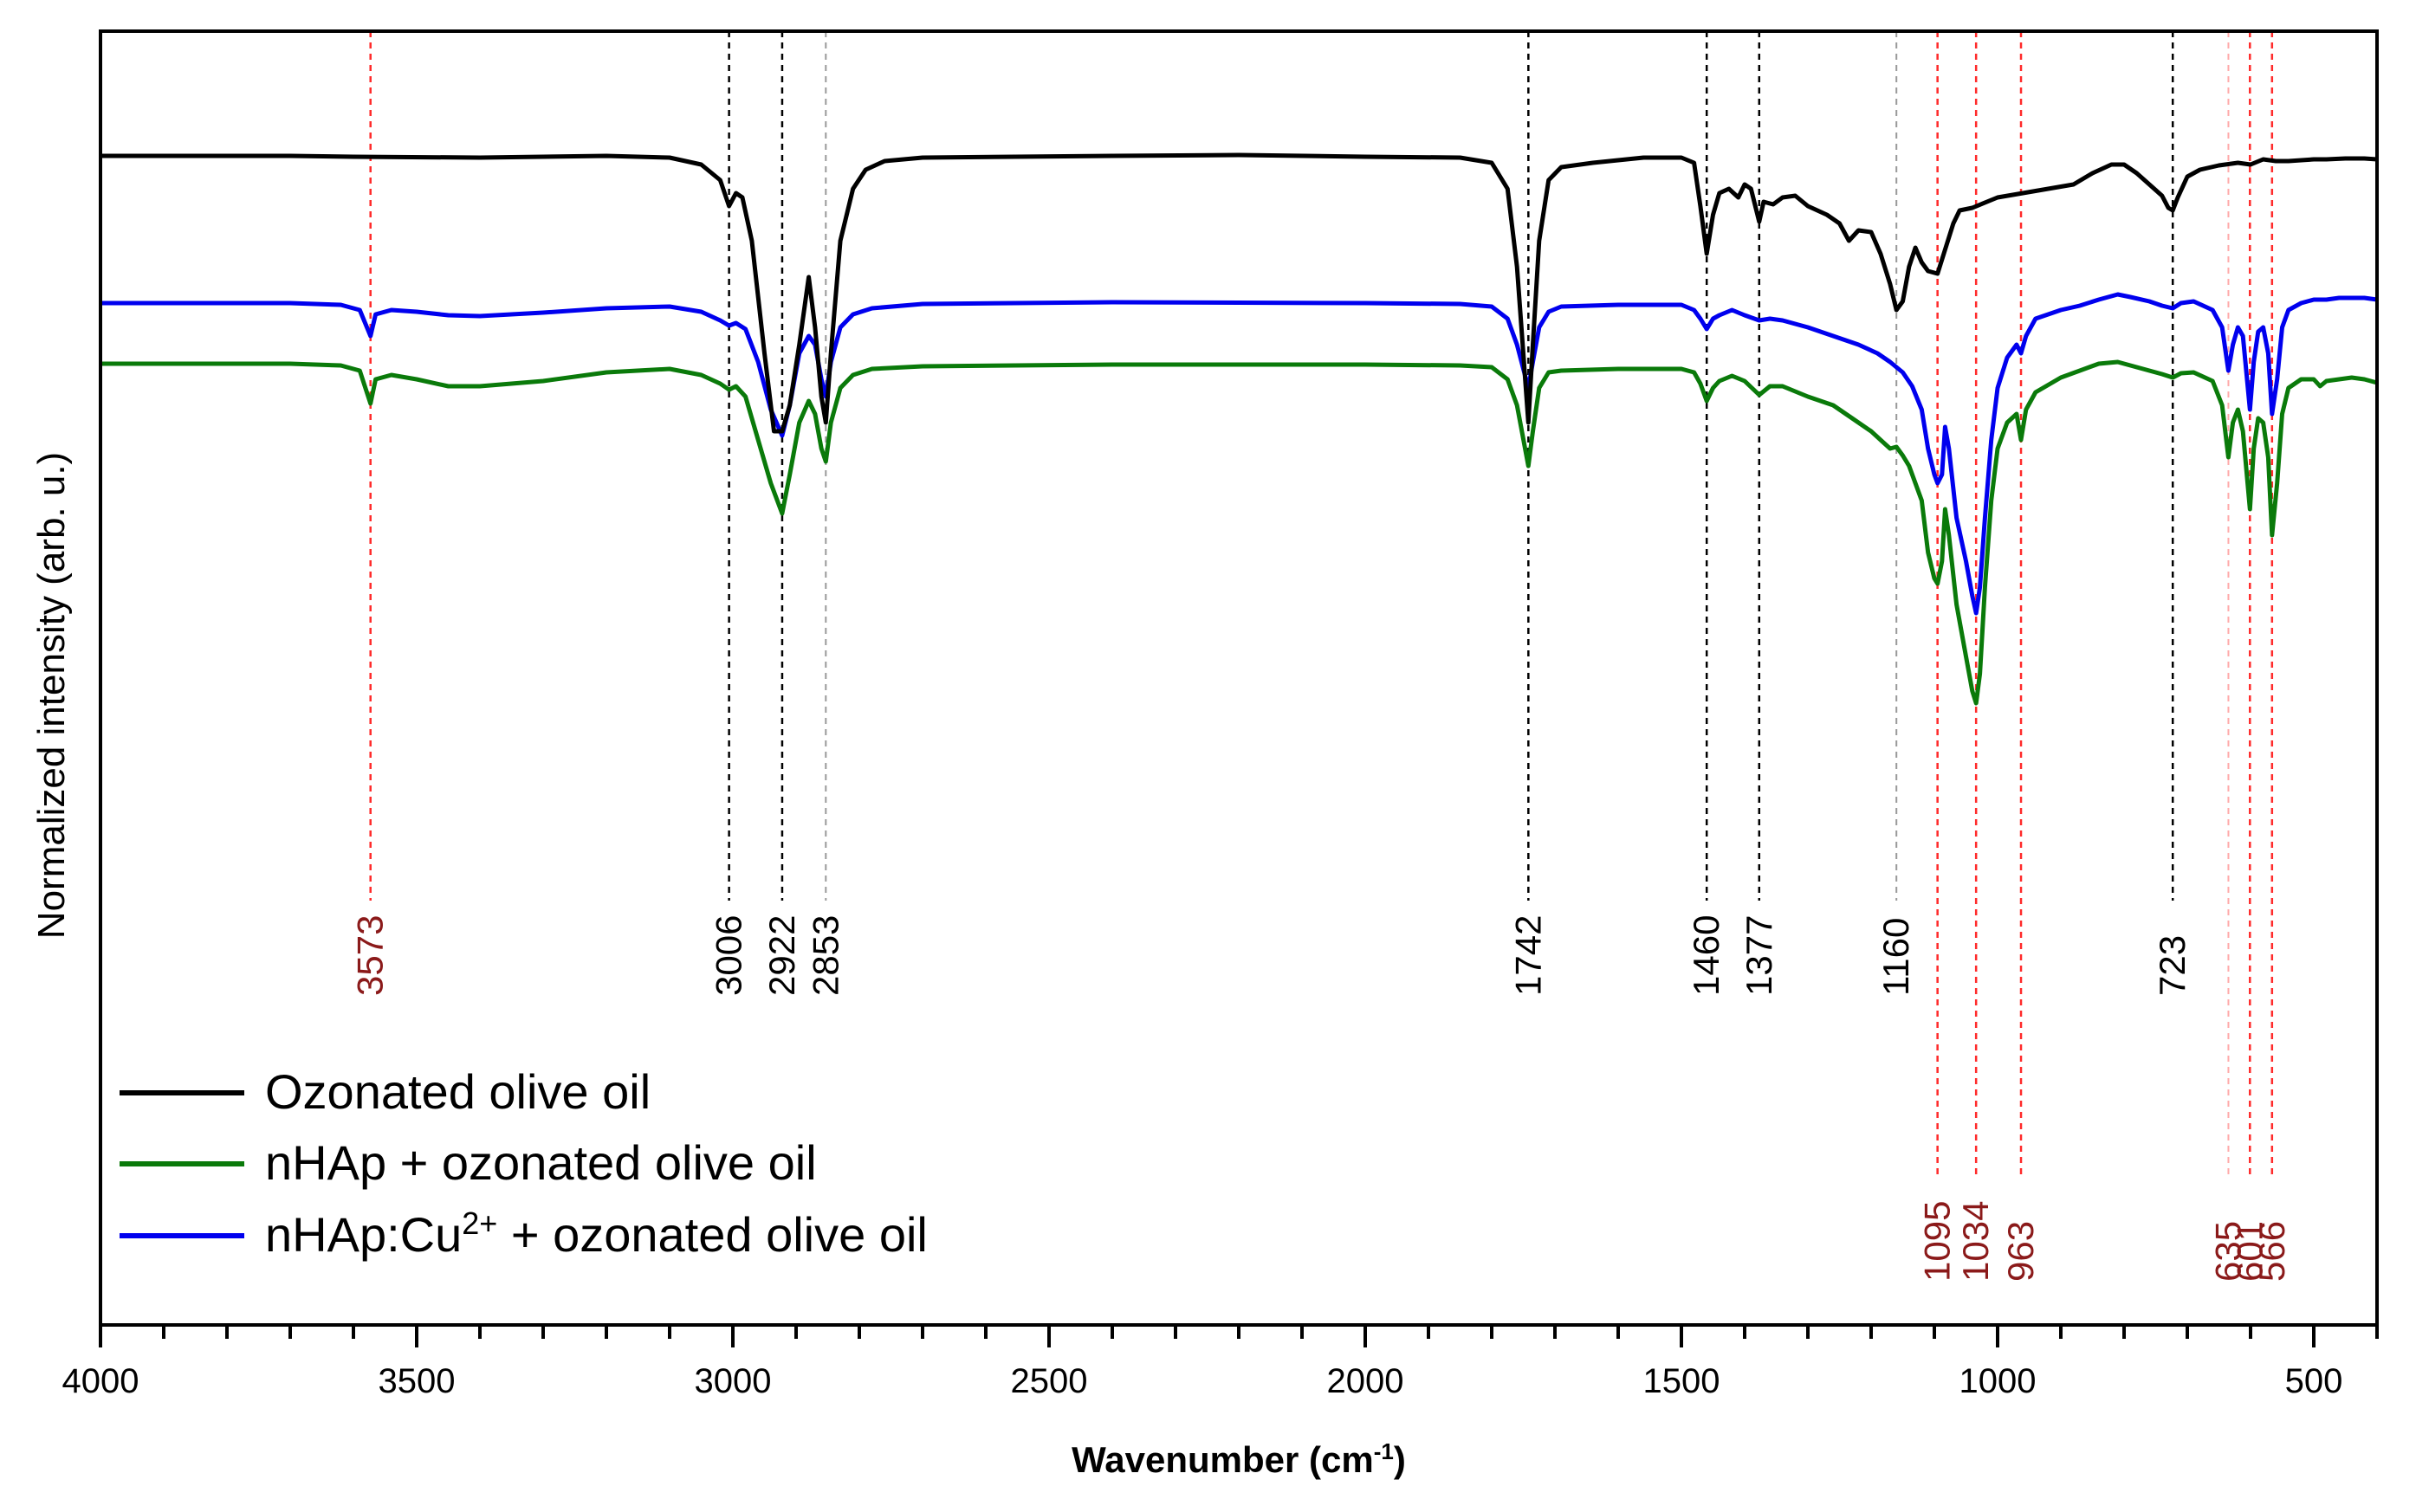  I want to click on x-tick-label-2000: 2000, so click(1365, 1381).